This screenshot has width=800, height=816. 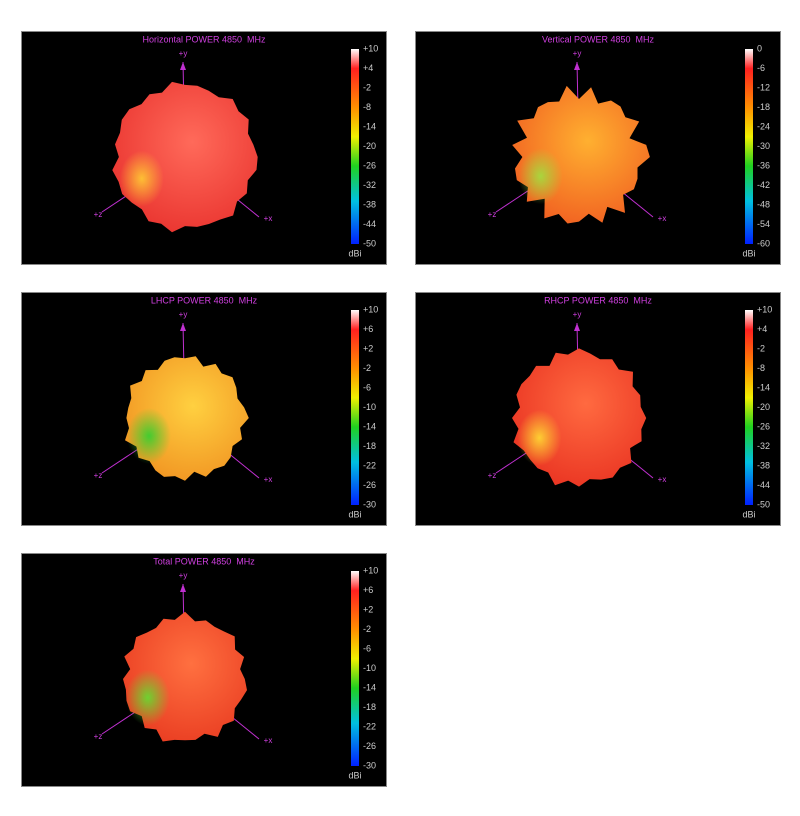 I want to click on colorbar-tick-label: -48, so click(x=763, y=204).